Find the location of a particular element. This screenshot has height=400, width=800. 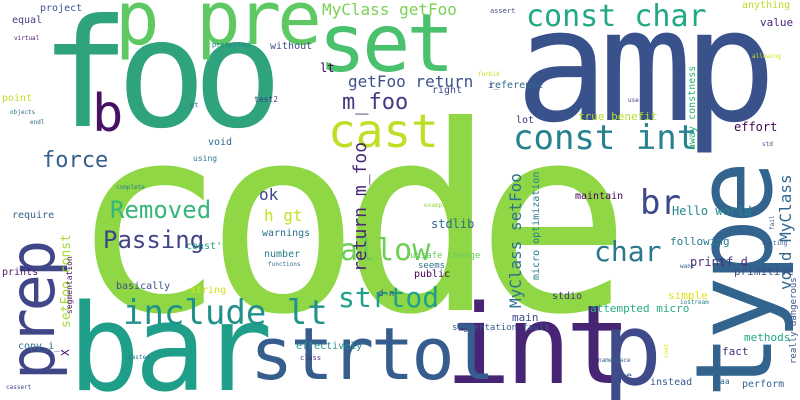

word-b: b is located at coordinates (108, 114).